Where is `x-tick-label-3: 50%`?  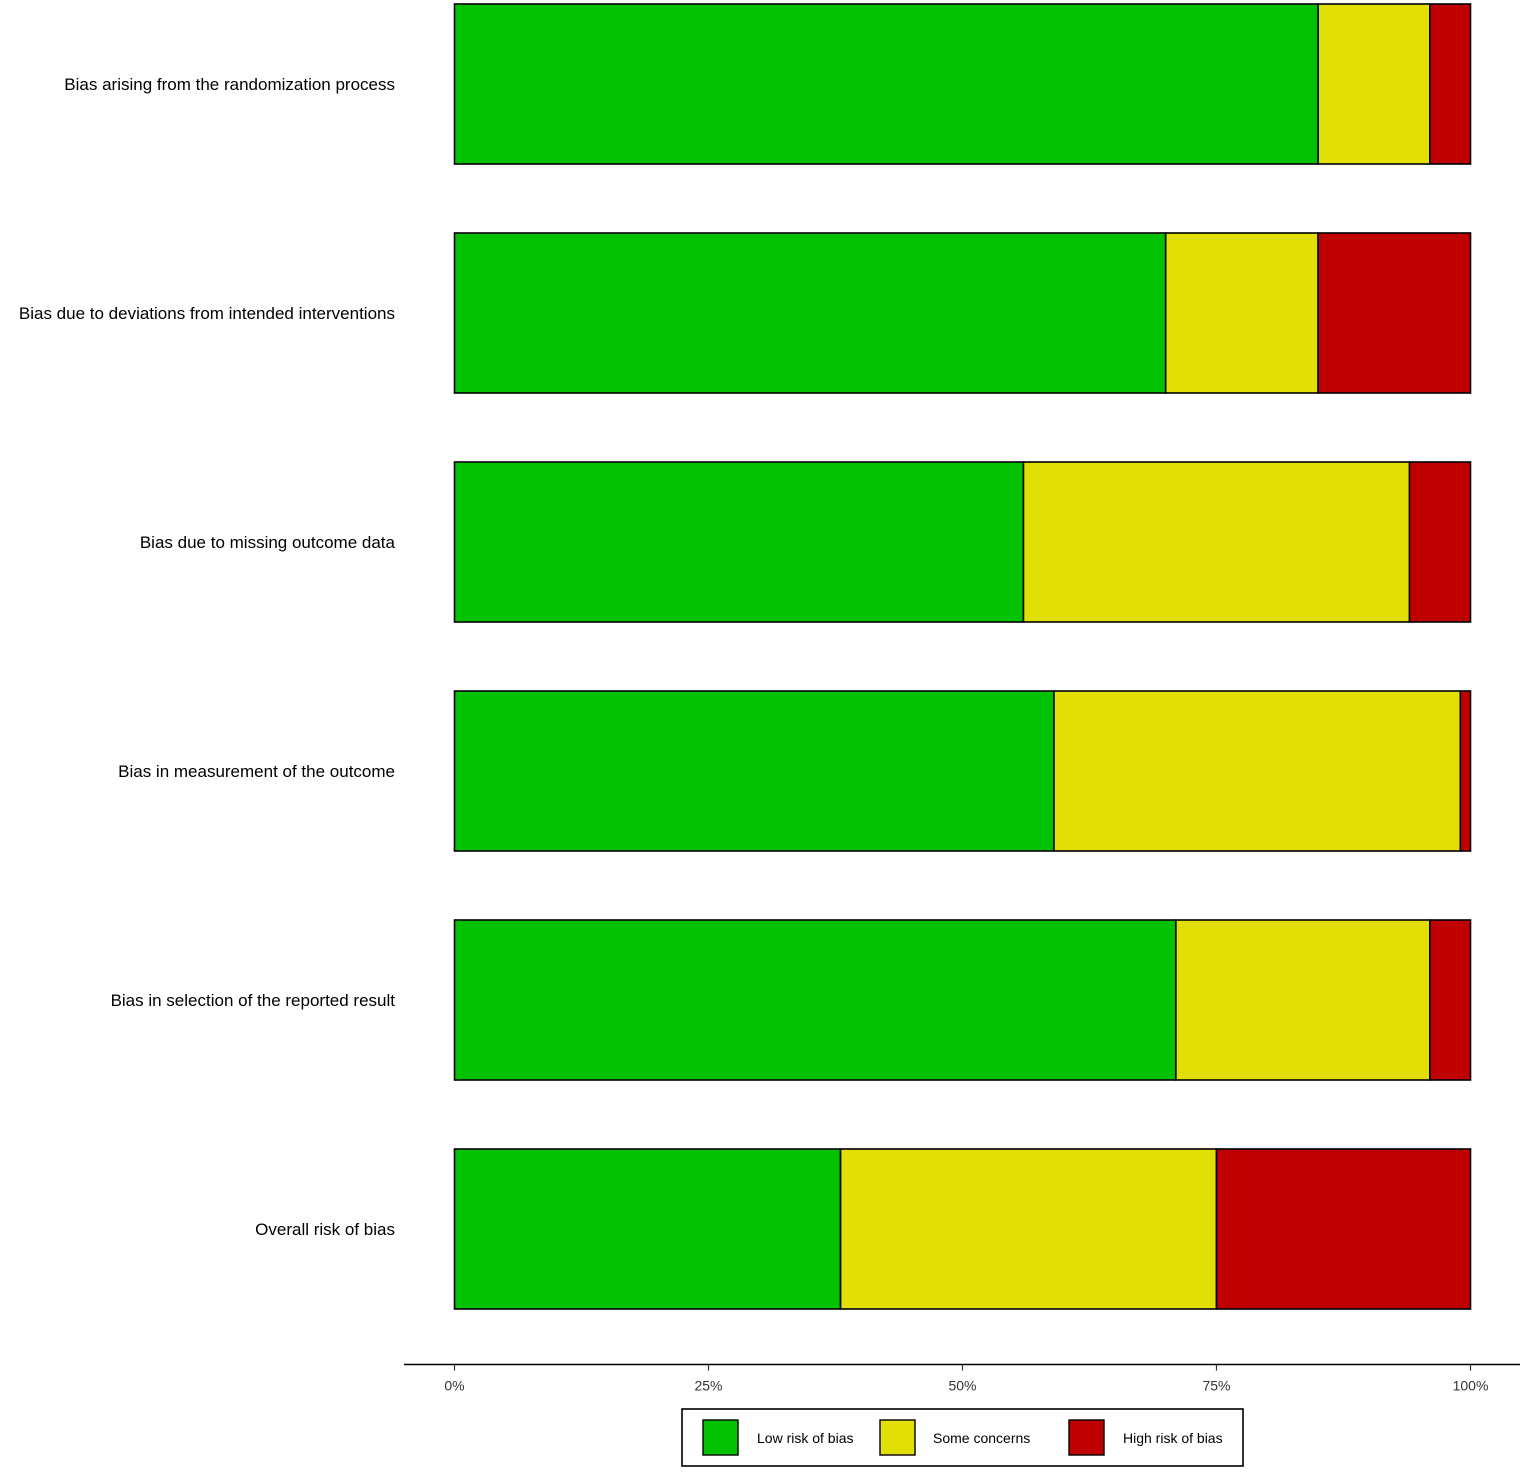
x-tick-label-3: 50% is located at coordinates (962, 1386).